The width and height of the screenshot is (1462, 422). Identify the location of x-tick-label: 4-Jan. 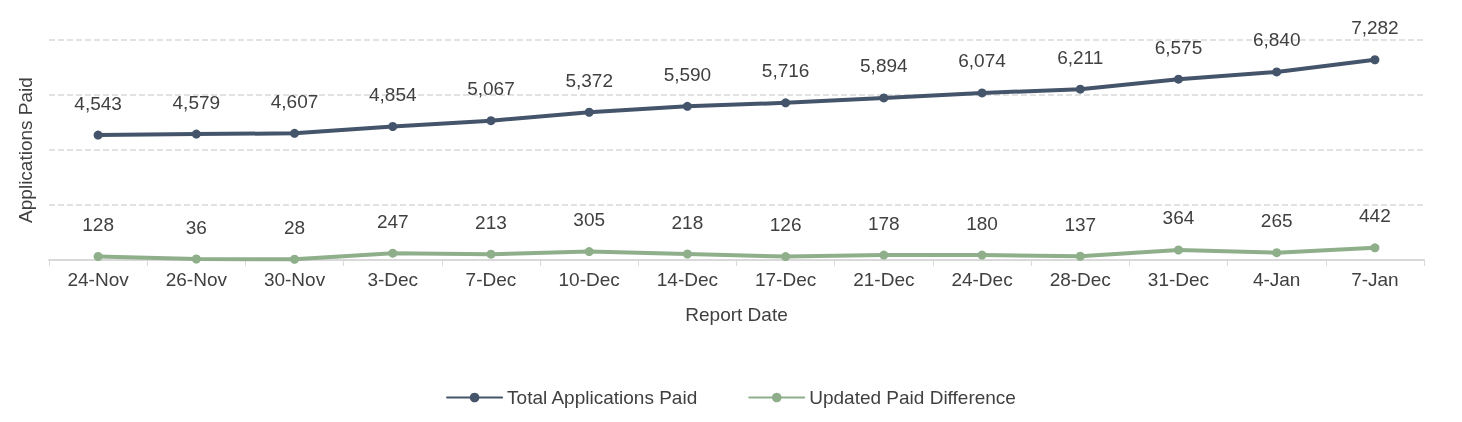
(1276, 279).